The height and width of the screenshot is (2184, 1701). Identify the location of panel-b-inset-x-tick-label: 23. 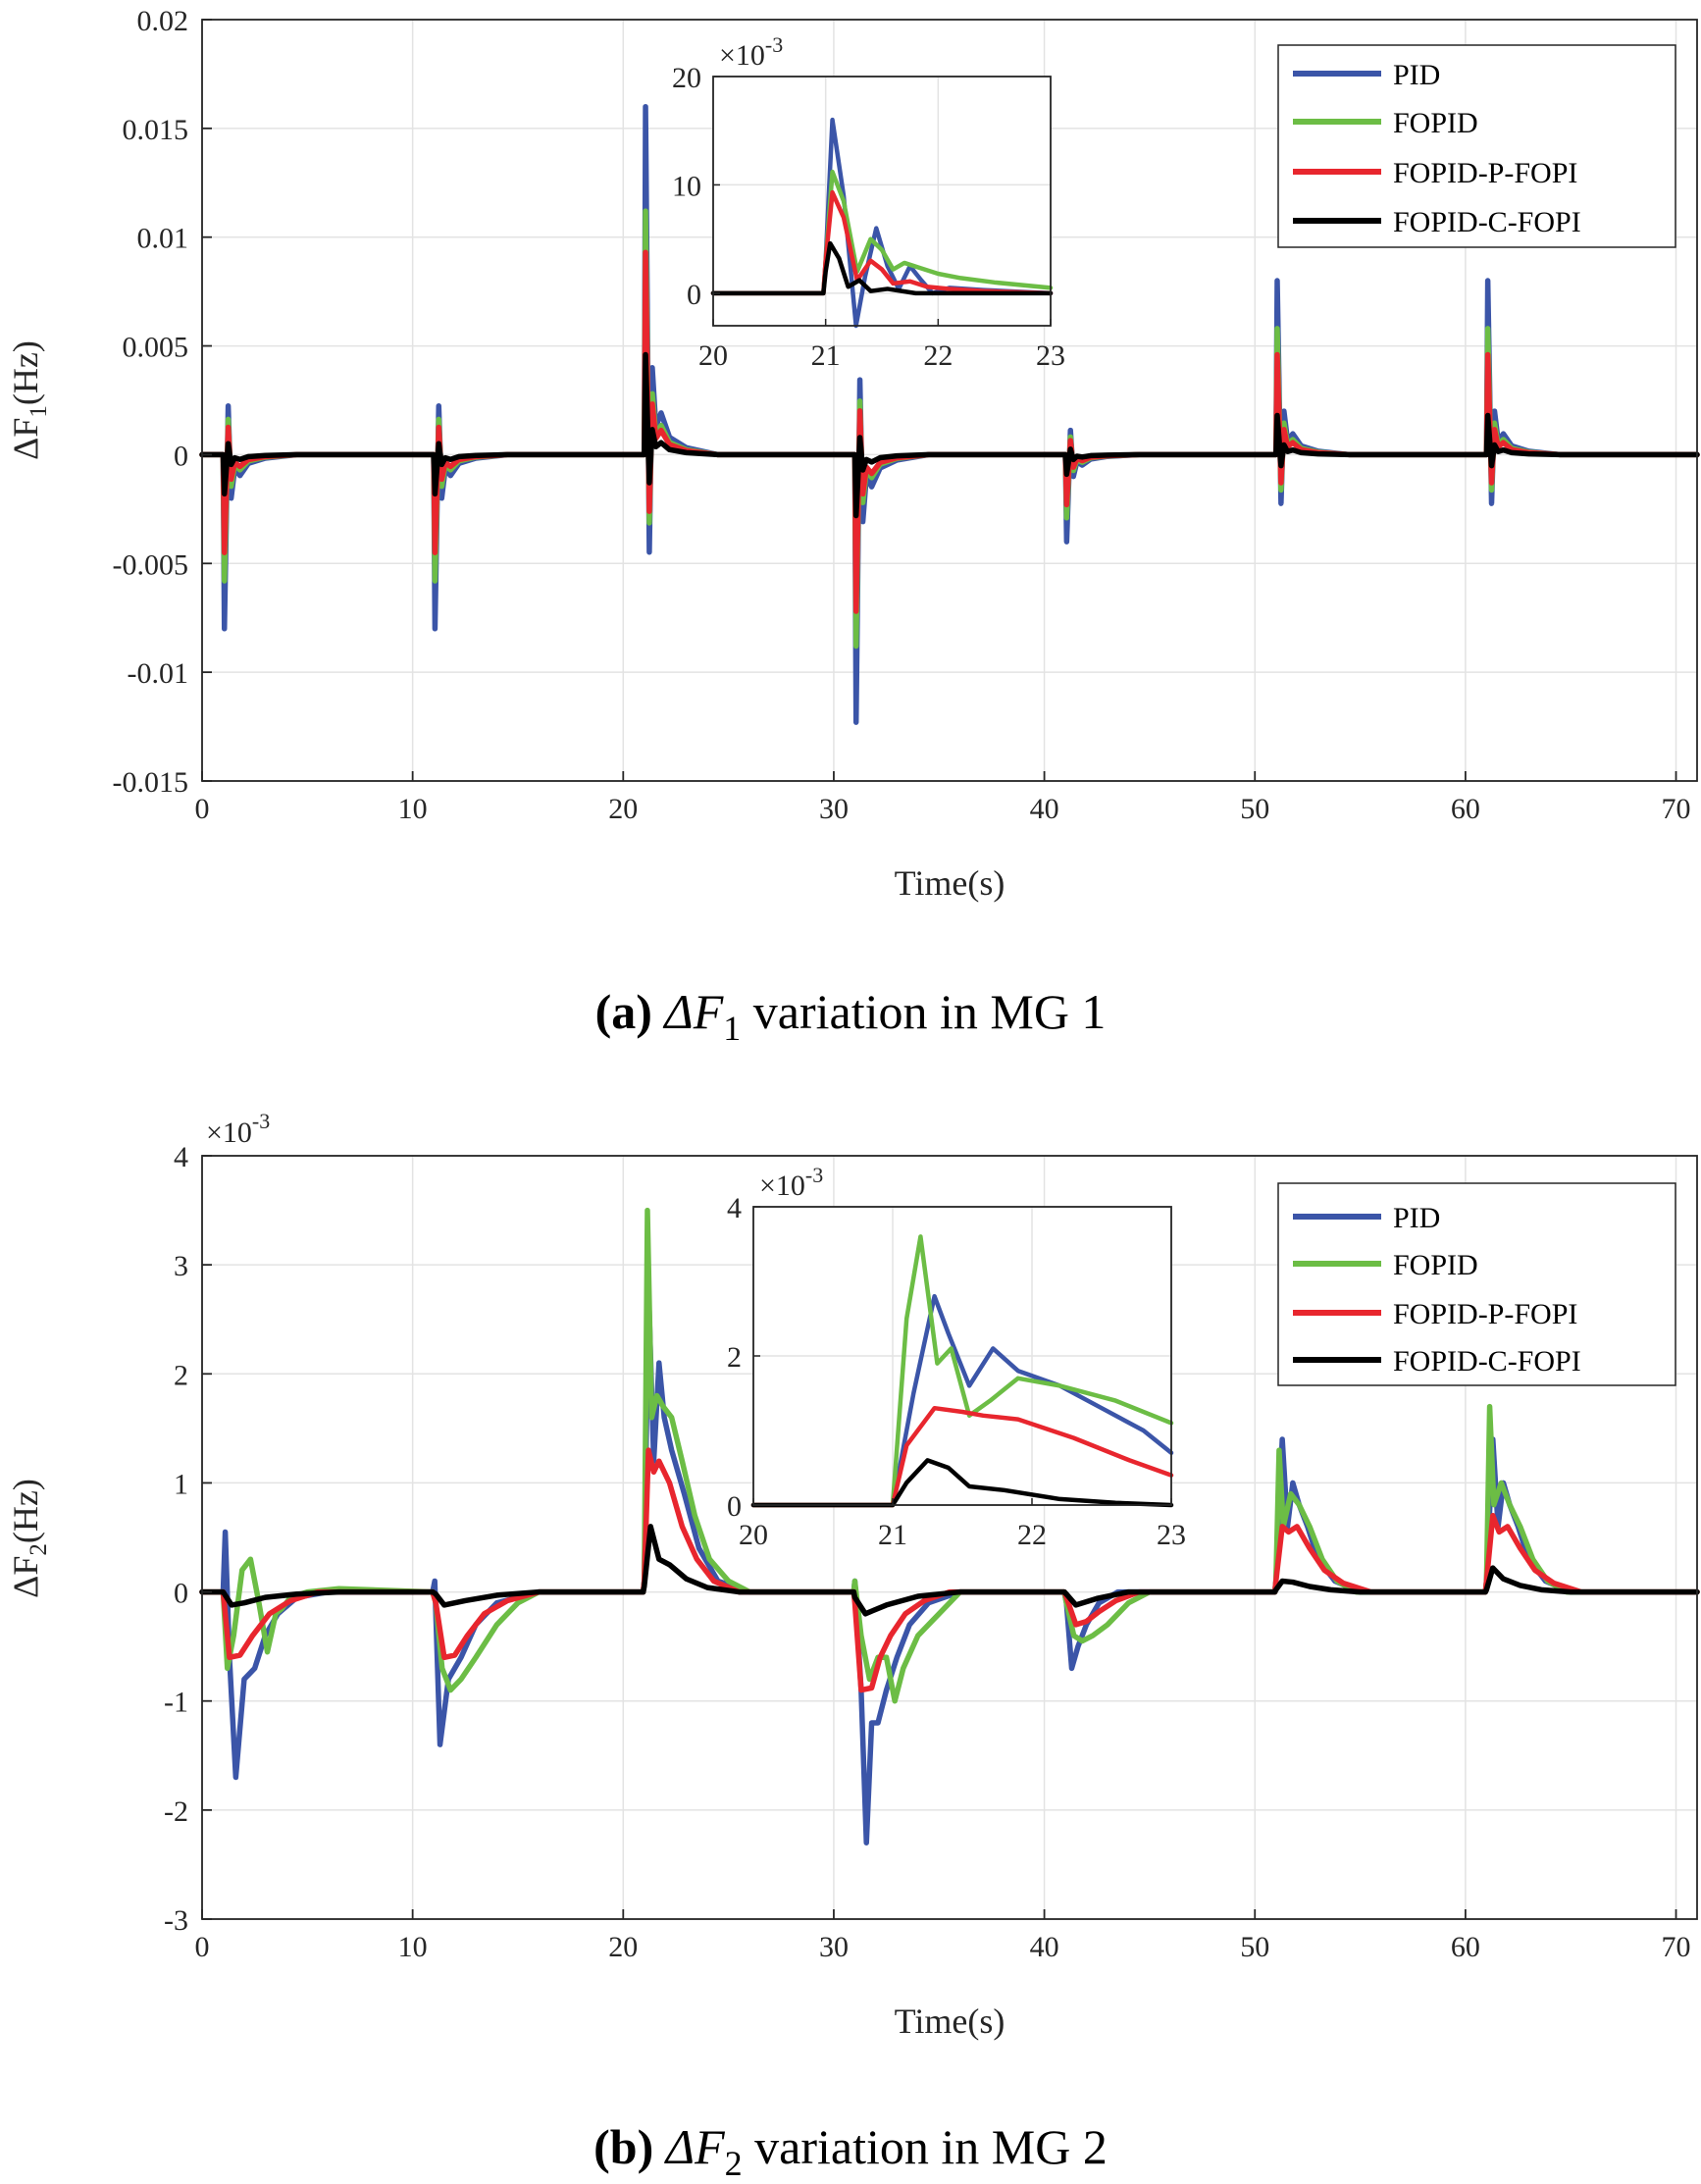
(1172, 1535).